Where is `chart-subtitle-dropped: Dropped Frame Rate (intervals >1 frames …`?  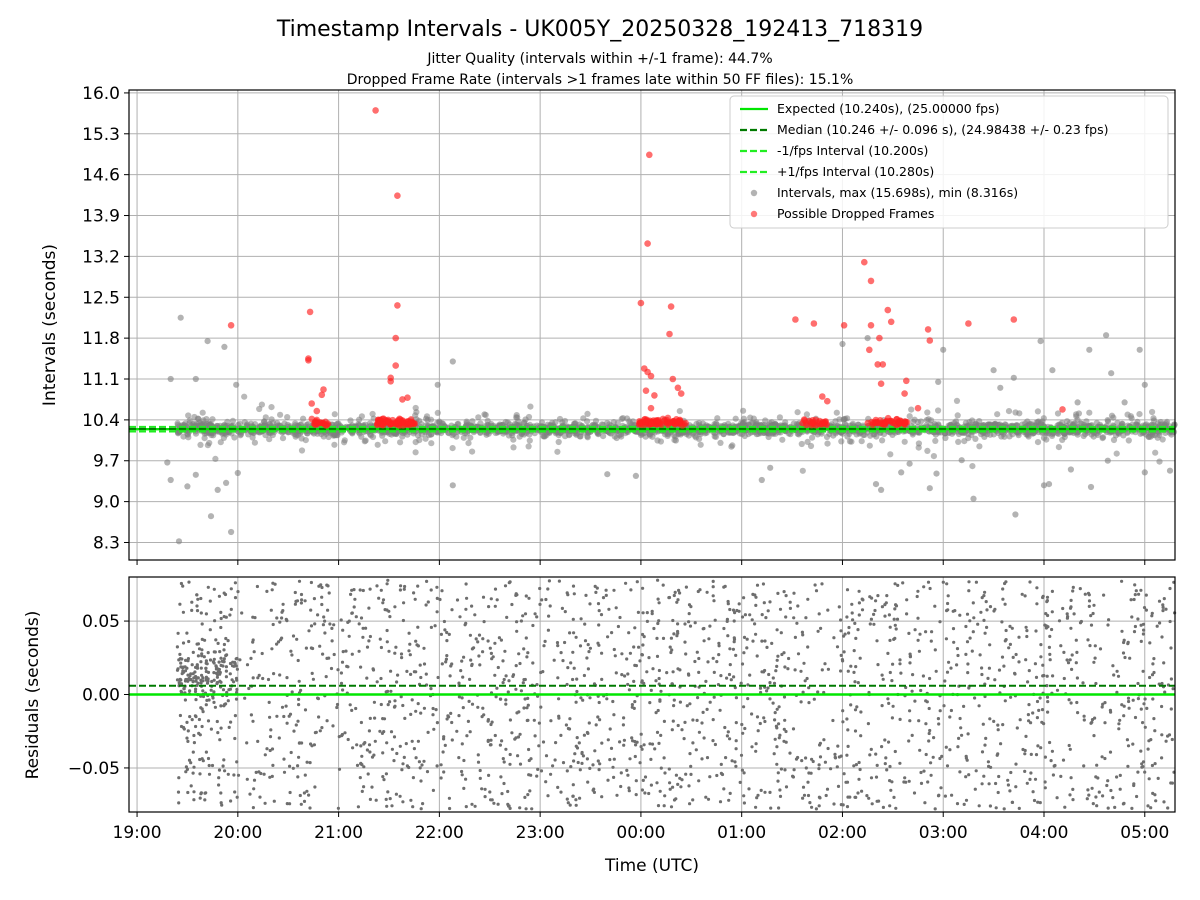
chart-subtitle-dropped: Dropped Frame Rate (intervals >1 frames … is located at coordinates (600, 80).